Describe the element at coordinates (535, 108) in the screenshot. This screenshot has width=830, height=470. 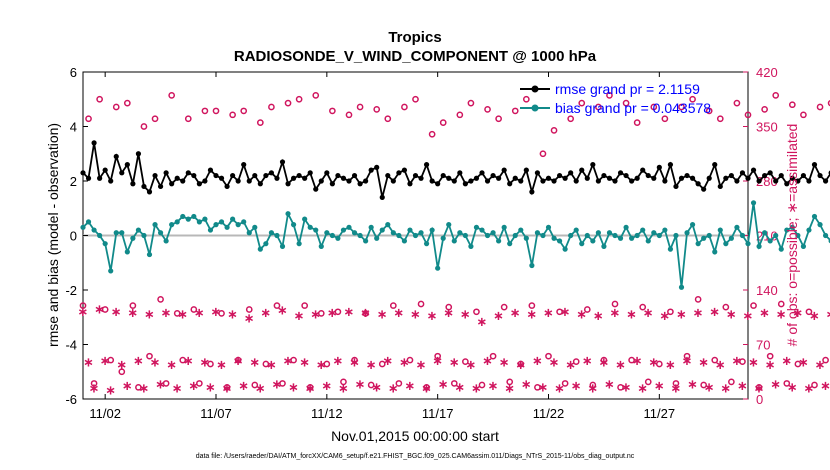
I see `legend-bias-marker` at that location.